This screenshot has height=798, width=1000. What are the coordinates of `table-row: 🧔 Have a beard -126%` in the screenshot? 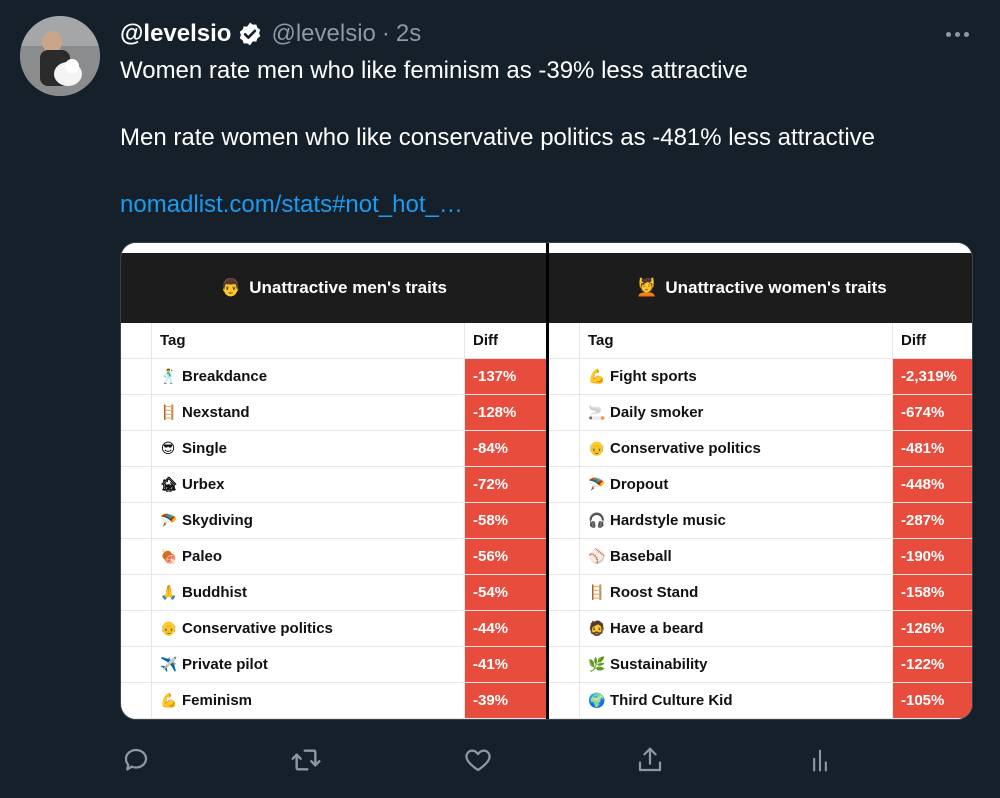 It's located at (760, 629).